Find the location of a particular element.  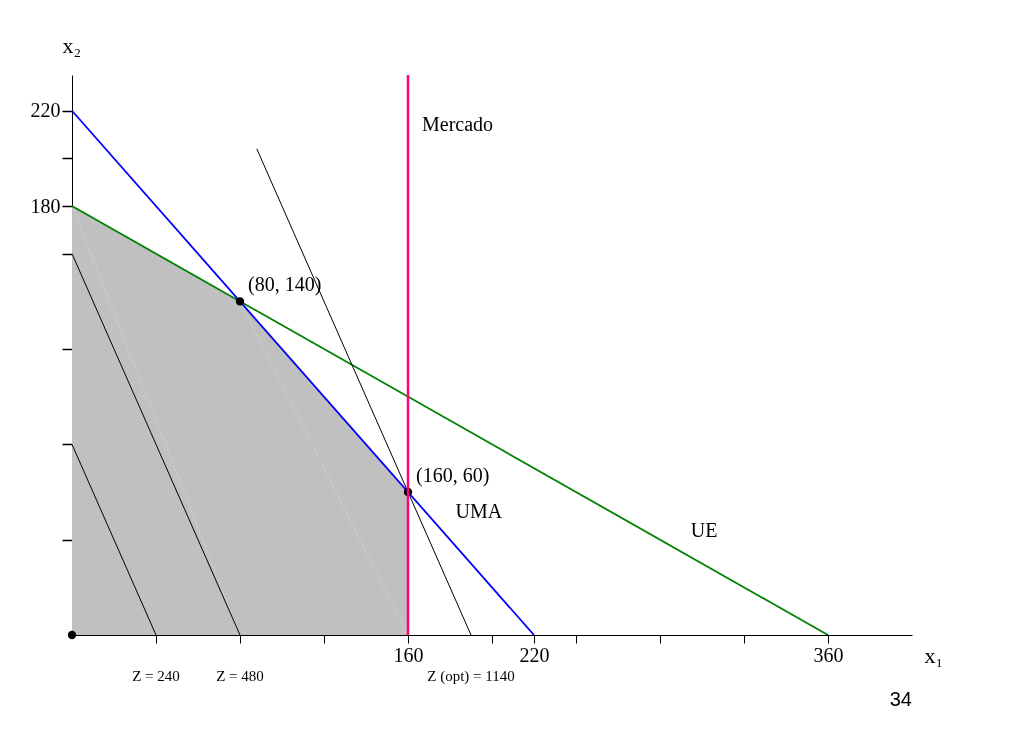

annotation: Z = 480 is located at coordinates (240, 676).